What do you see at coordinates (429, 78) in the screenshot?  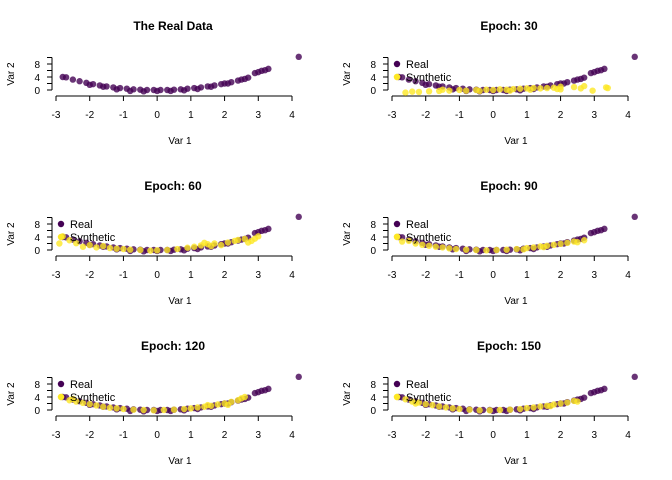 I see `legend-label-synthetic: Synthetic` at bounding box center [429, 78].